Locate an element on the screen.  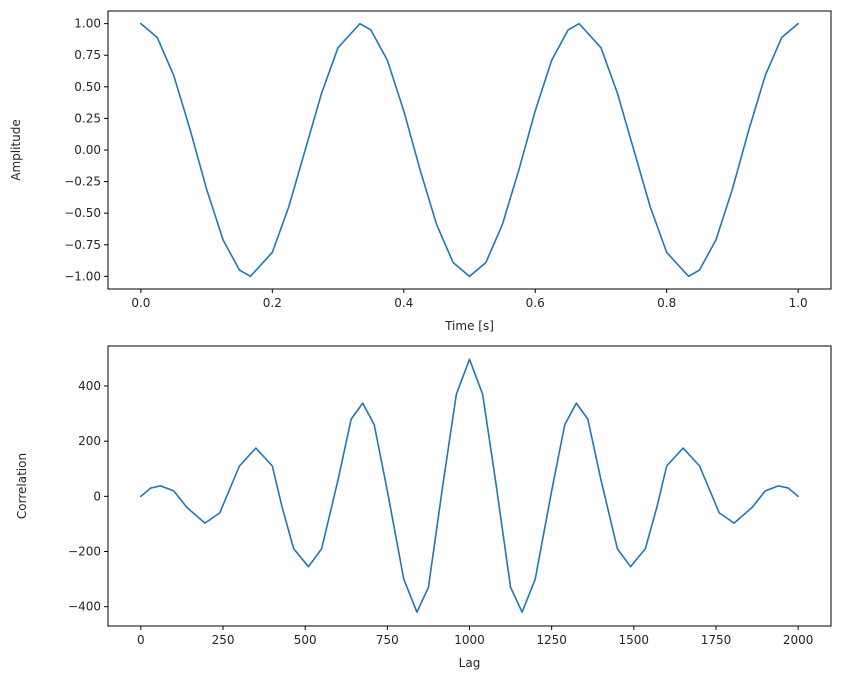
y-axis-label: Correlation is located at coordinates (22, 486).